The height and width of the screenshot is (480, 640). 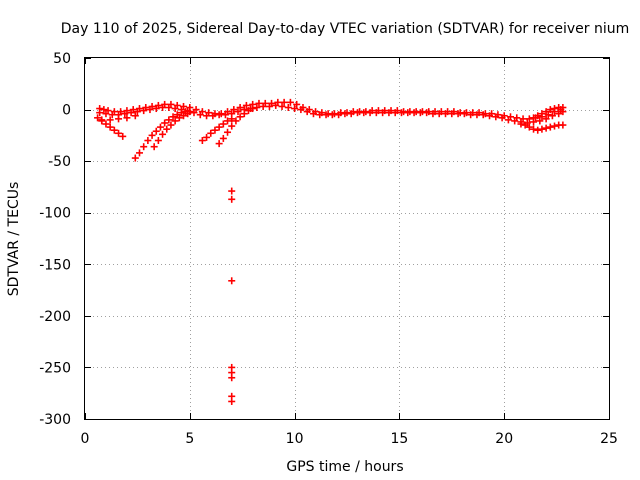 I want to click on y-tick-label: -100, so click(x=55, y=214).